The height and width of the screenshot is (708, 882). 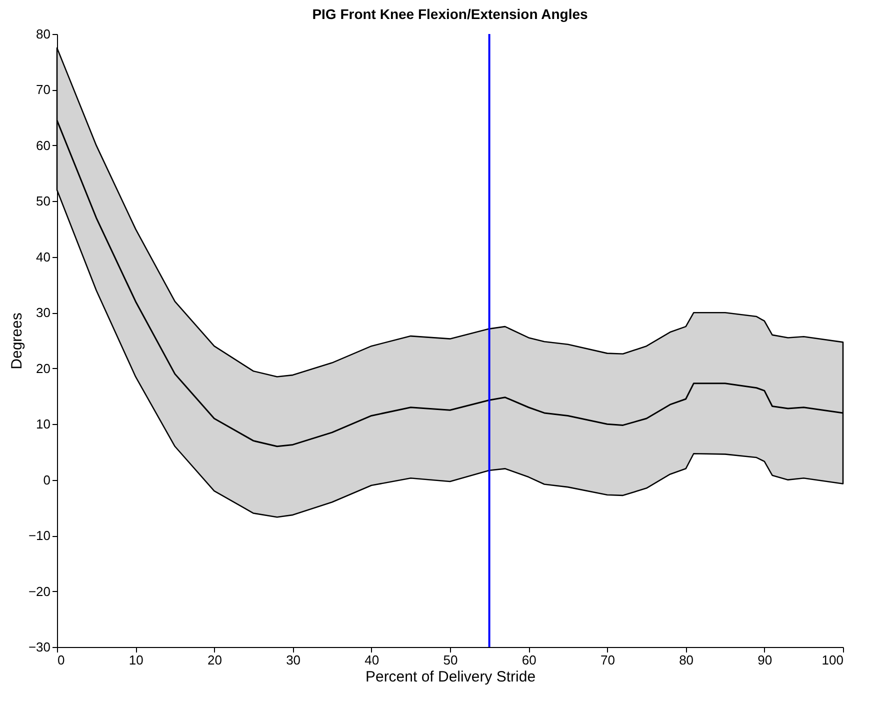 What do you see at coordinates (607, 660) in the screenshot?
I see `x-tick-label: 70` at bounding box center [607, 660].